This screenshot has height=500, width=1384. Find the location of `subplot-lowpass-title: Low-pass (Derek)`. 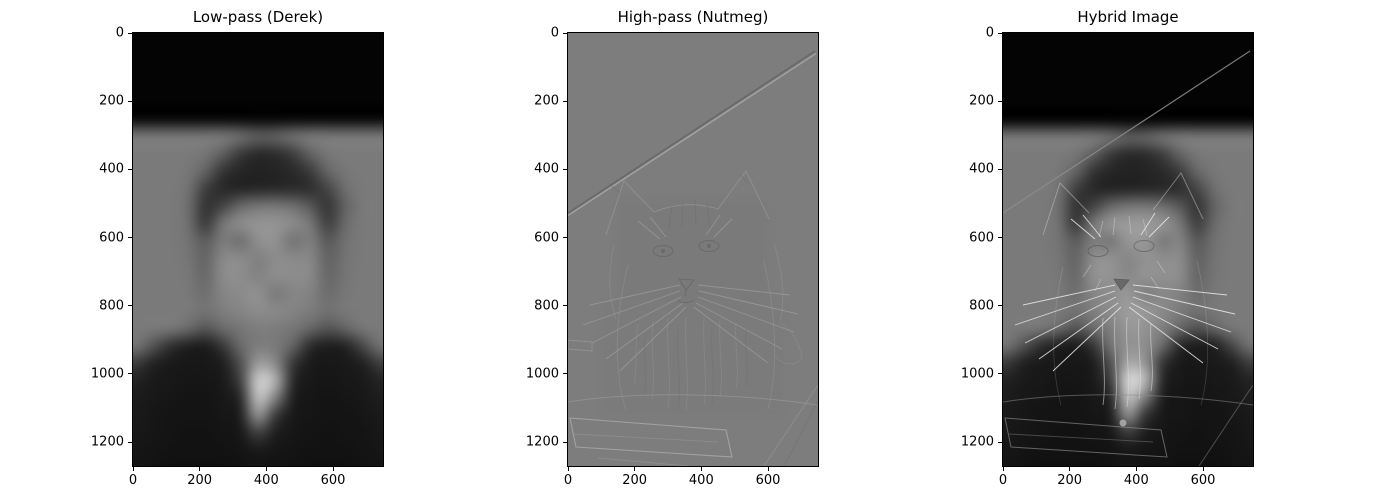

subplot-lowpass-title: Low-pass (Derek) is located at coordinates (258, 17).